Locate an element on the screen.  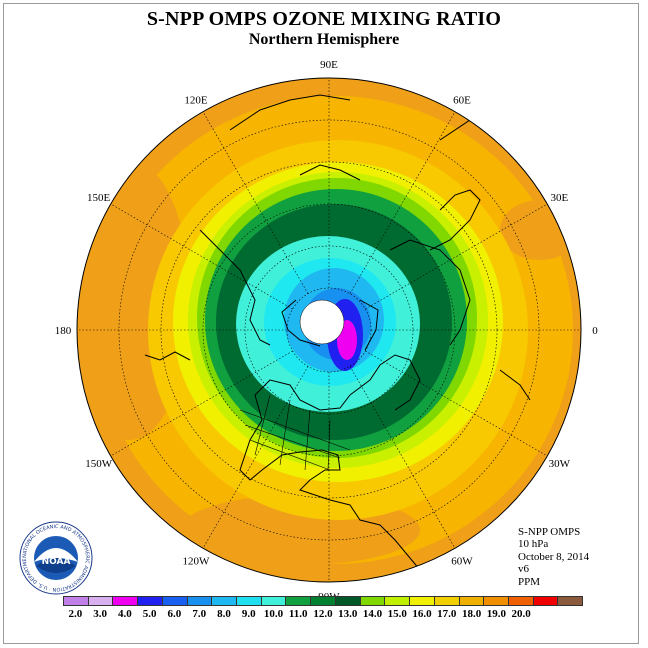
colorbar-label: 16.0 is located at coordinates (422, 614).